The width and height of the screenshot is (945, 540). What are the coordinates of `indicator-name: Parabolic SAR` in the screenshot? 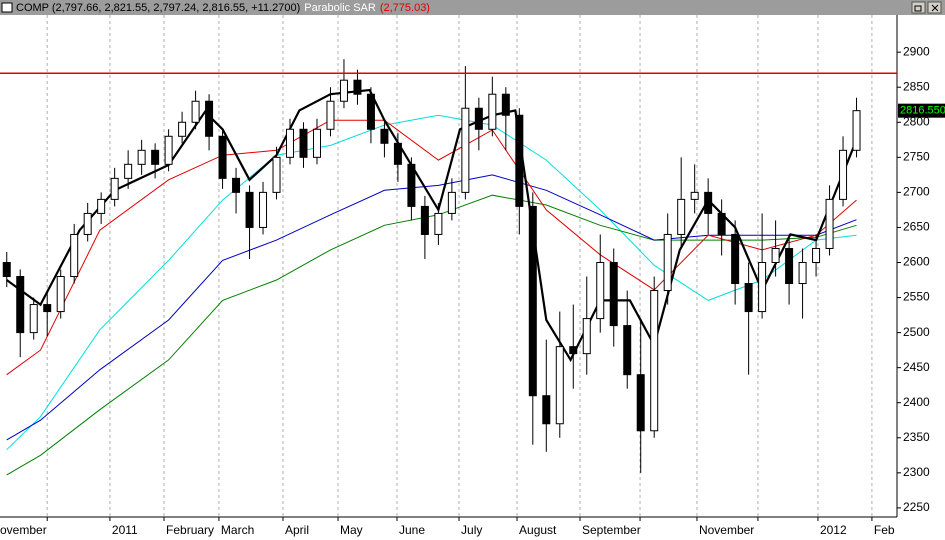 It's located at (340, 8).